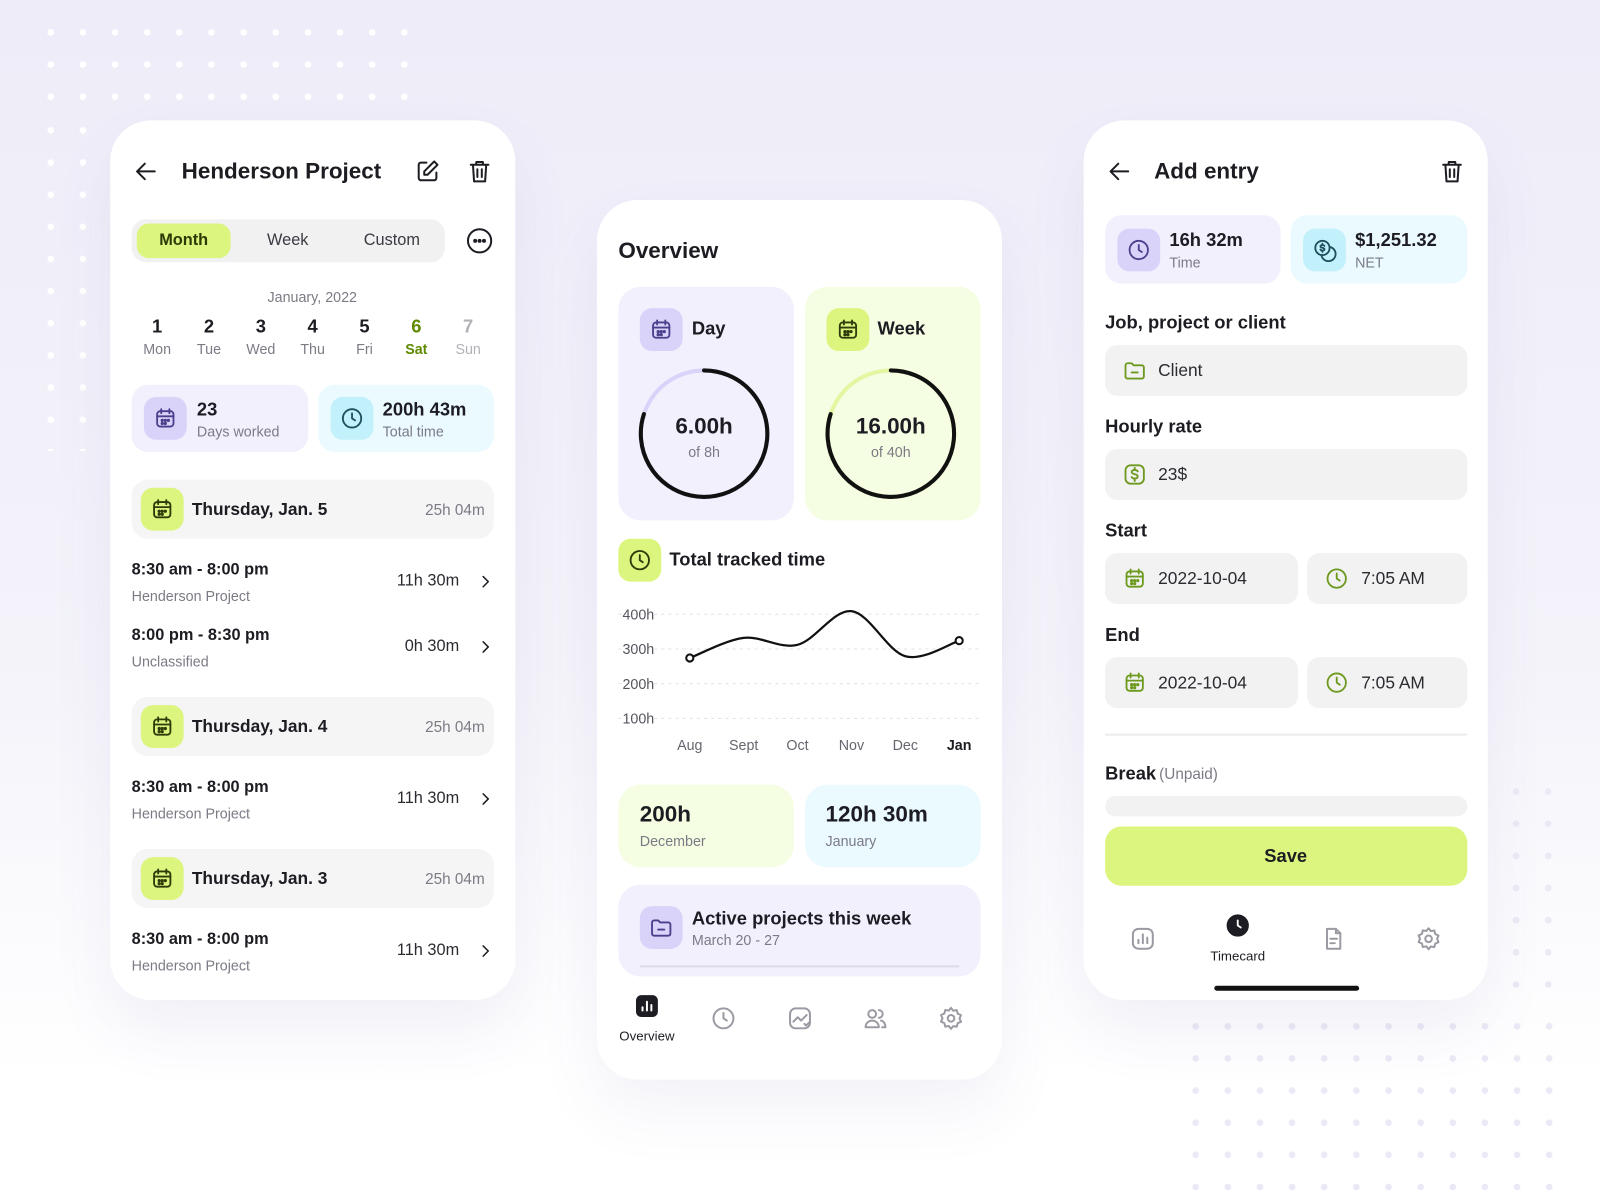 The image size is (1600, 1200). I want to click on entry-time: 8:00 pm - 8:30 pm, so click(200, 635).